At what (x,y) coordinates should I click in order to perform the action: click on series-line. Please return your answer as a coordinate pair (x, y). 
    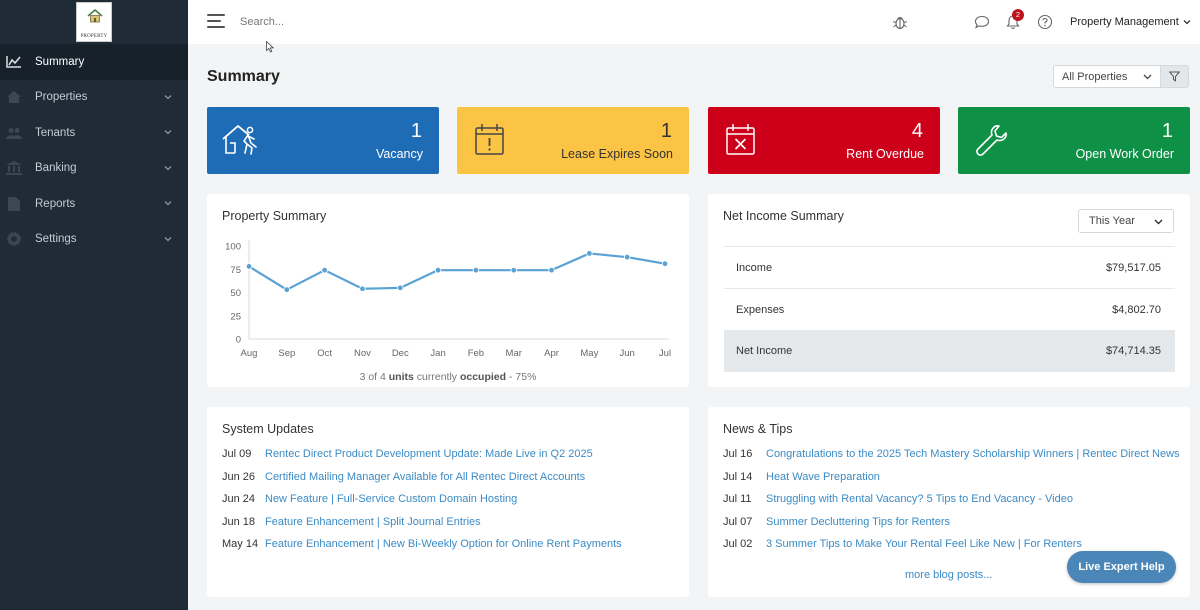
    Looking at the image, I should click on (457, 271).